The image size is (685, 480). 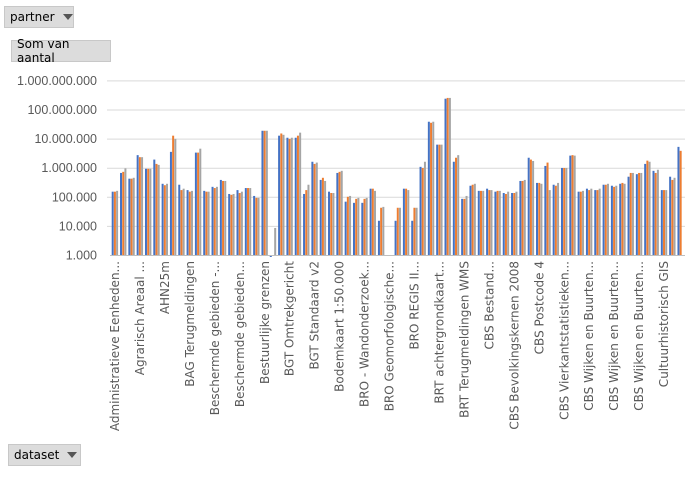 I want to click on partner-filter-button: partner, so click(x=39, y=17).